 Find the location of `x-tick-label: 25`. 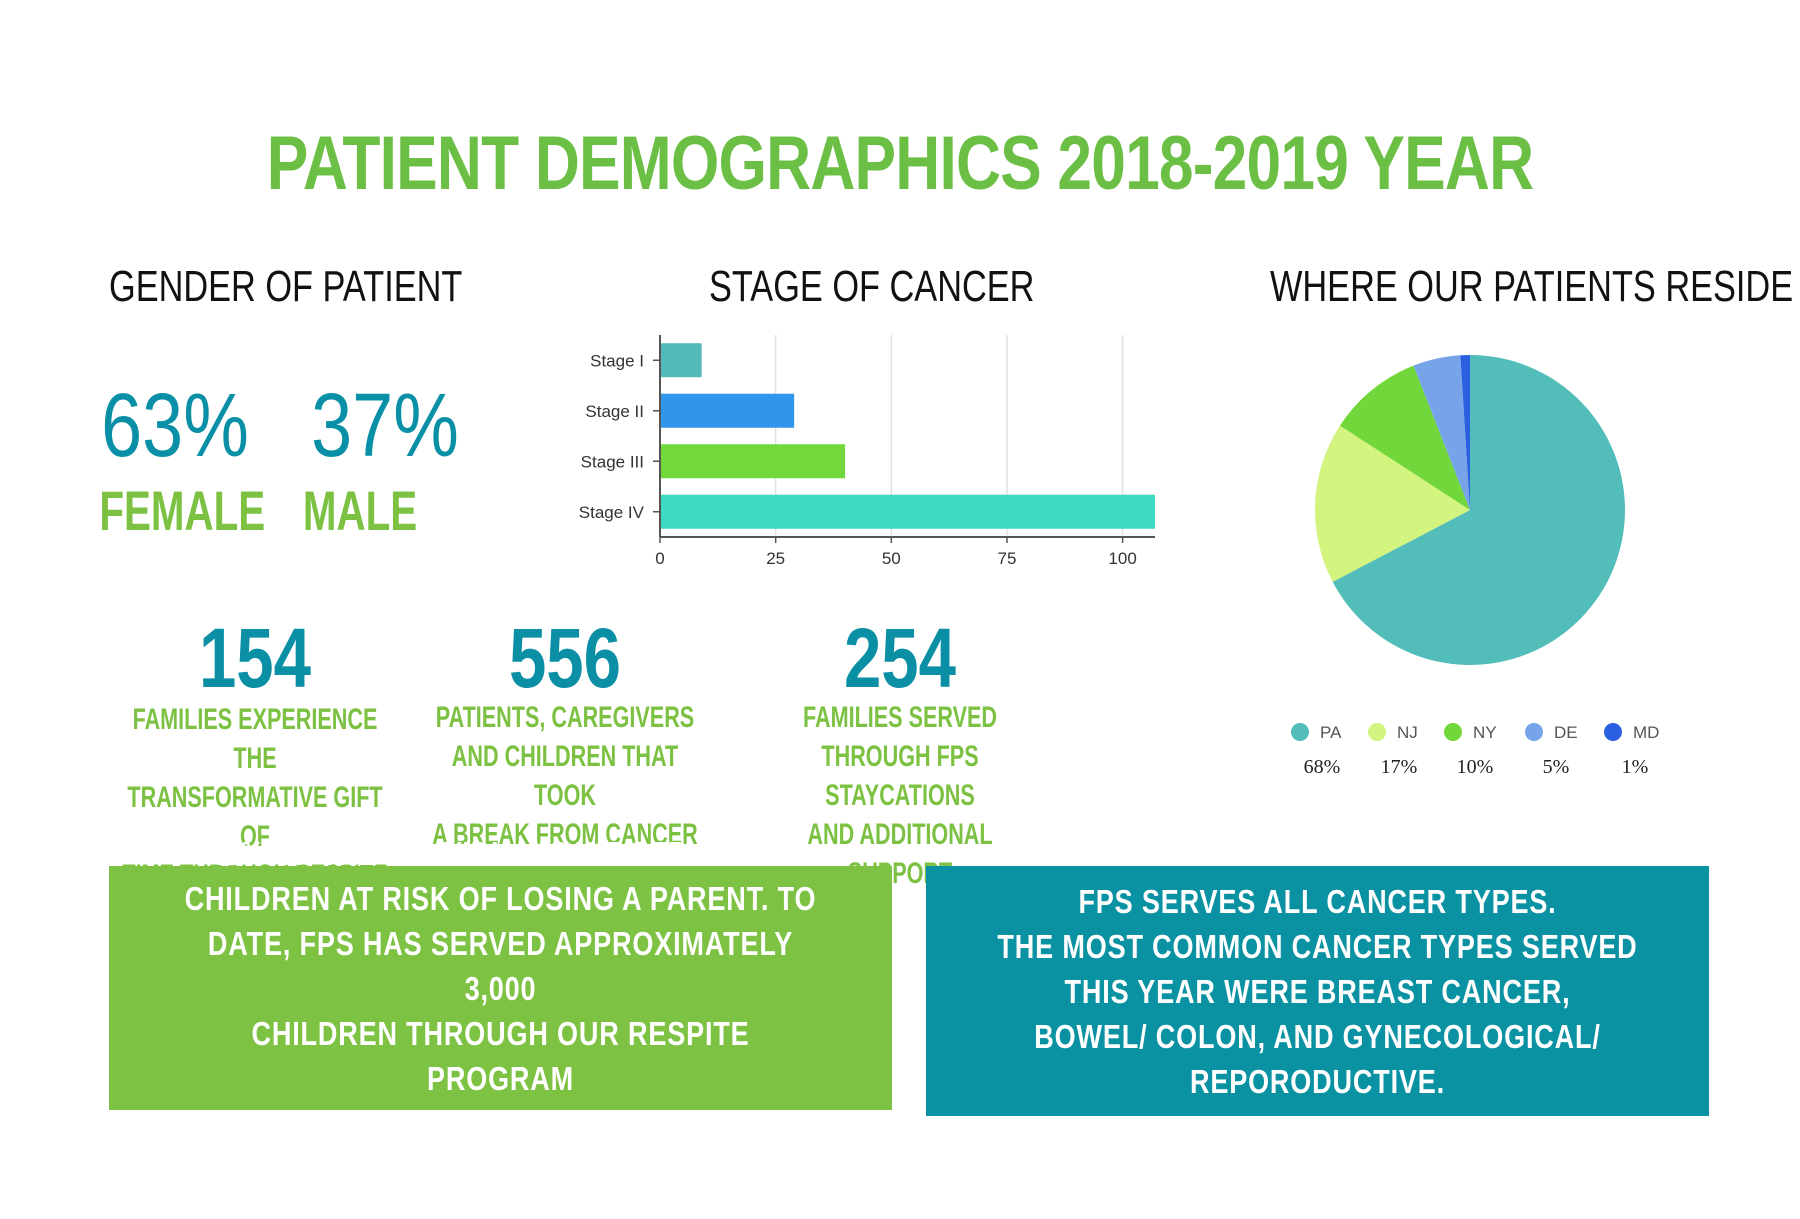

x-tick-label: 25 is located at coordinates (775, 558).